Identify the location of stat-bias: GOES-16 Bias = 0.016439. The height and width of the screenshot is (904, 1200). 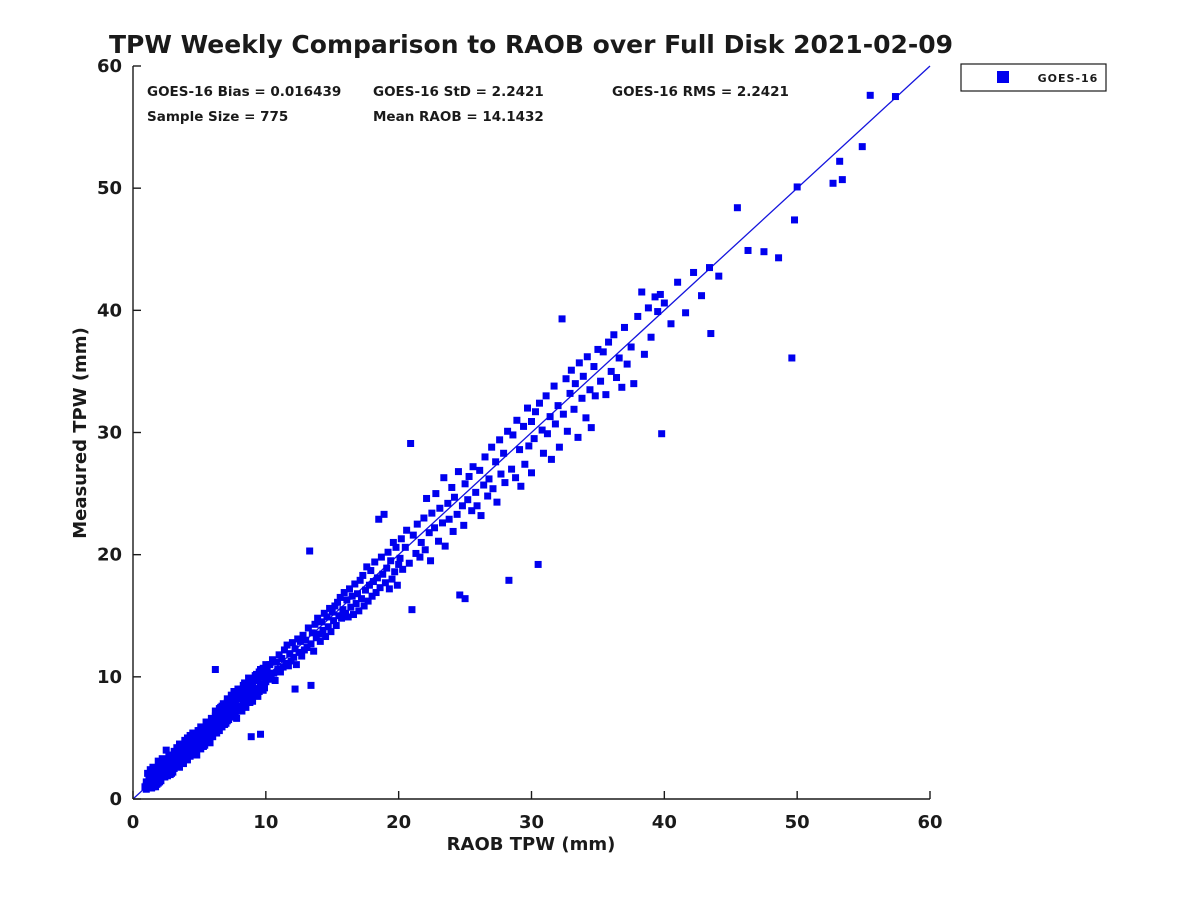
(244, 92).